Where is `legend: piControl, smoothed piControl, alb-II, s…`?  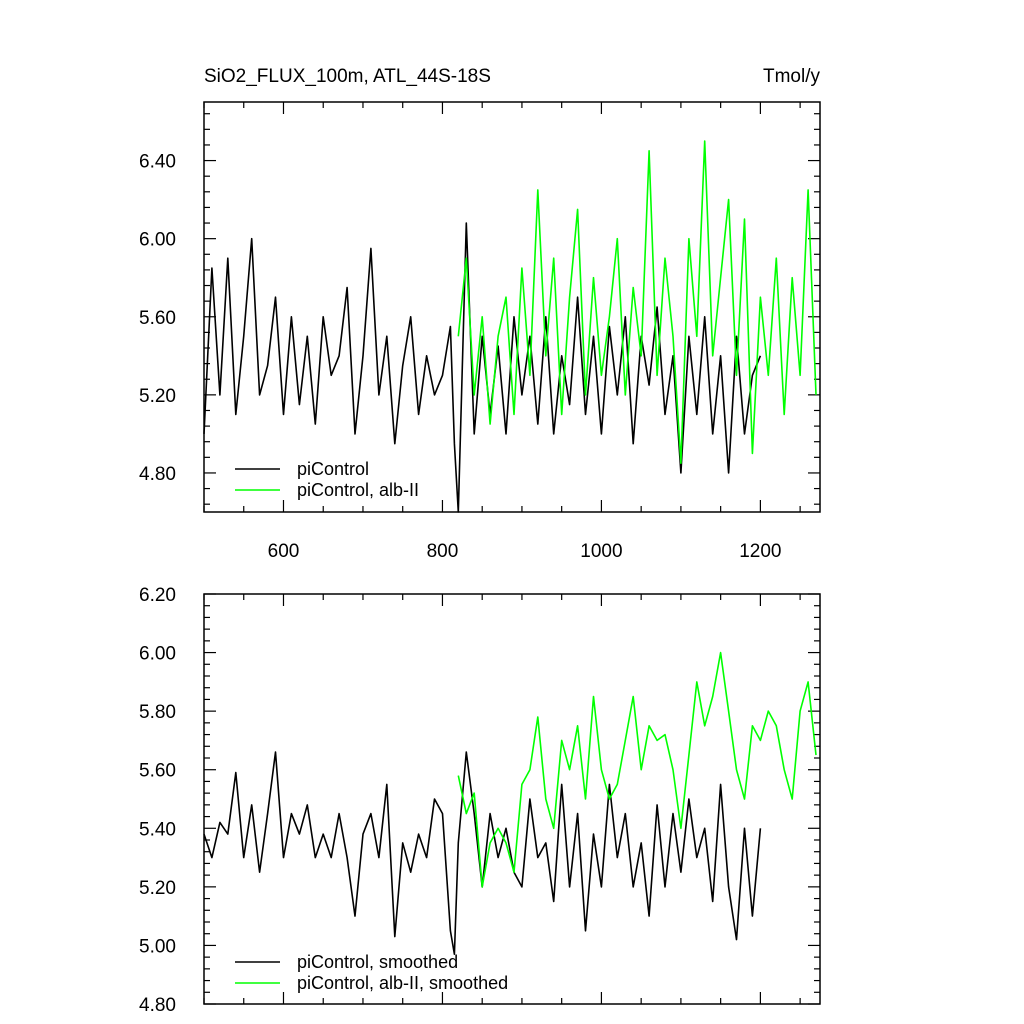 legend: piControl, smoothed piControl, alb-II, s… is located at coordinates (371, 972).